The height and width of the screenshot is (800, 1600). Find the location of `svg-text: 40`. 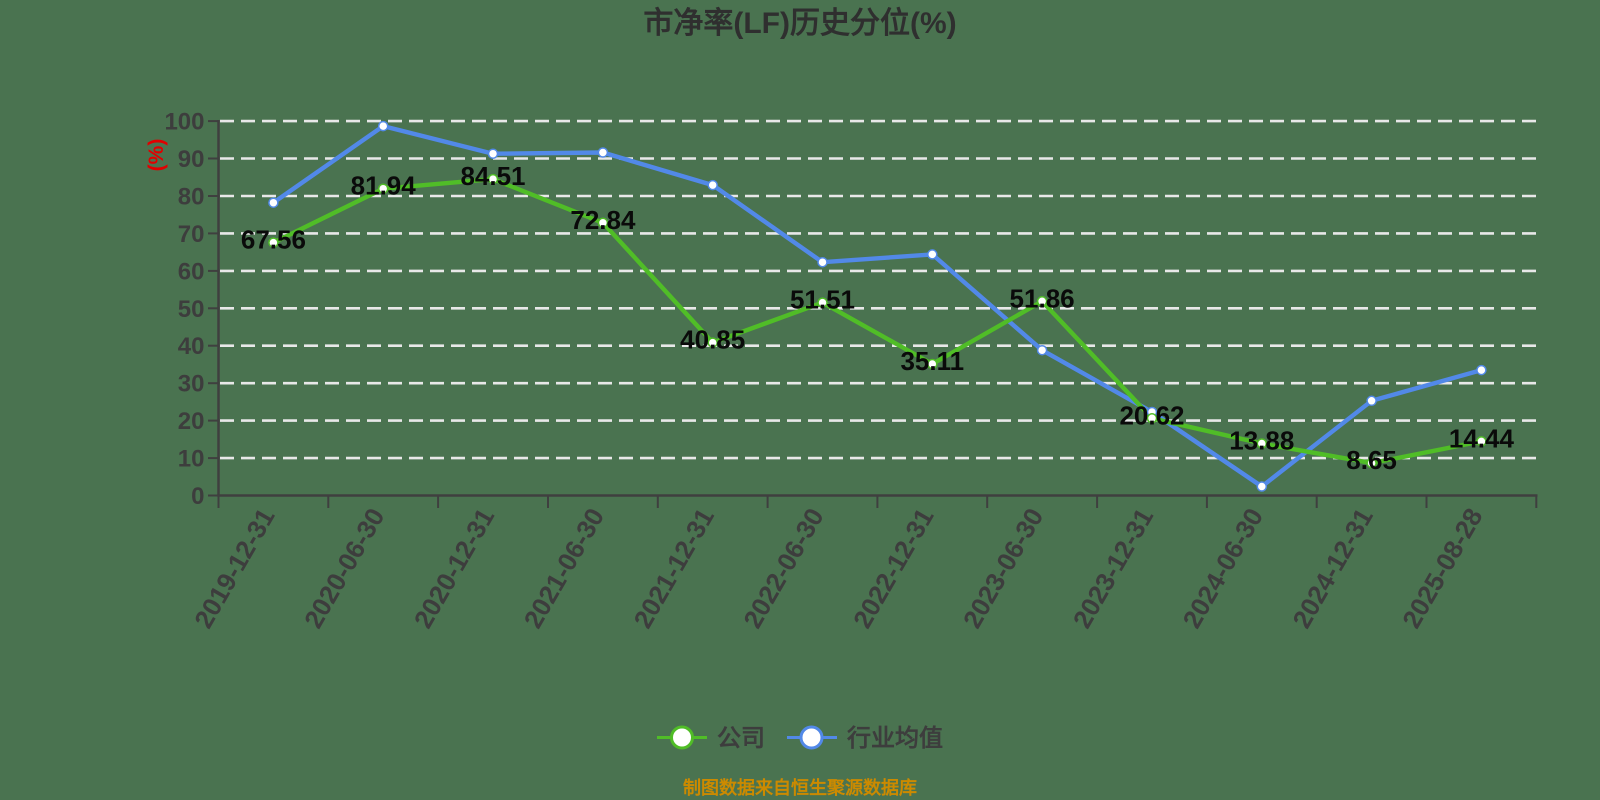

svg-text: 40 is located at coordinates (191, 346).